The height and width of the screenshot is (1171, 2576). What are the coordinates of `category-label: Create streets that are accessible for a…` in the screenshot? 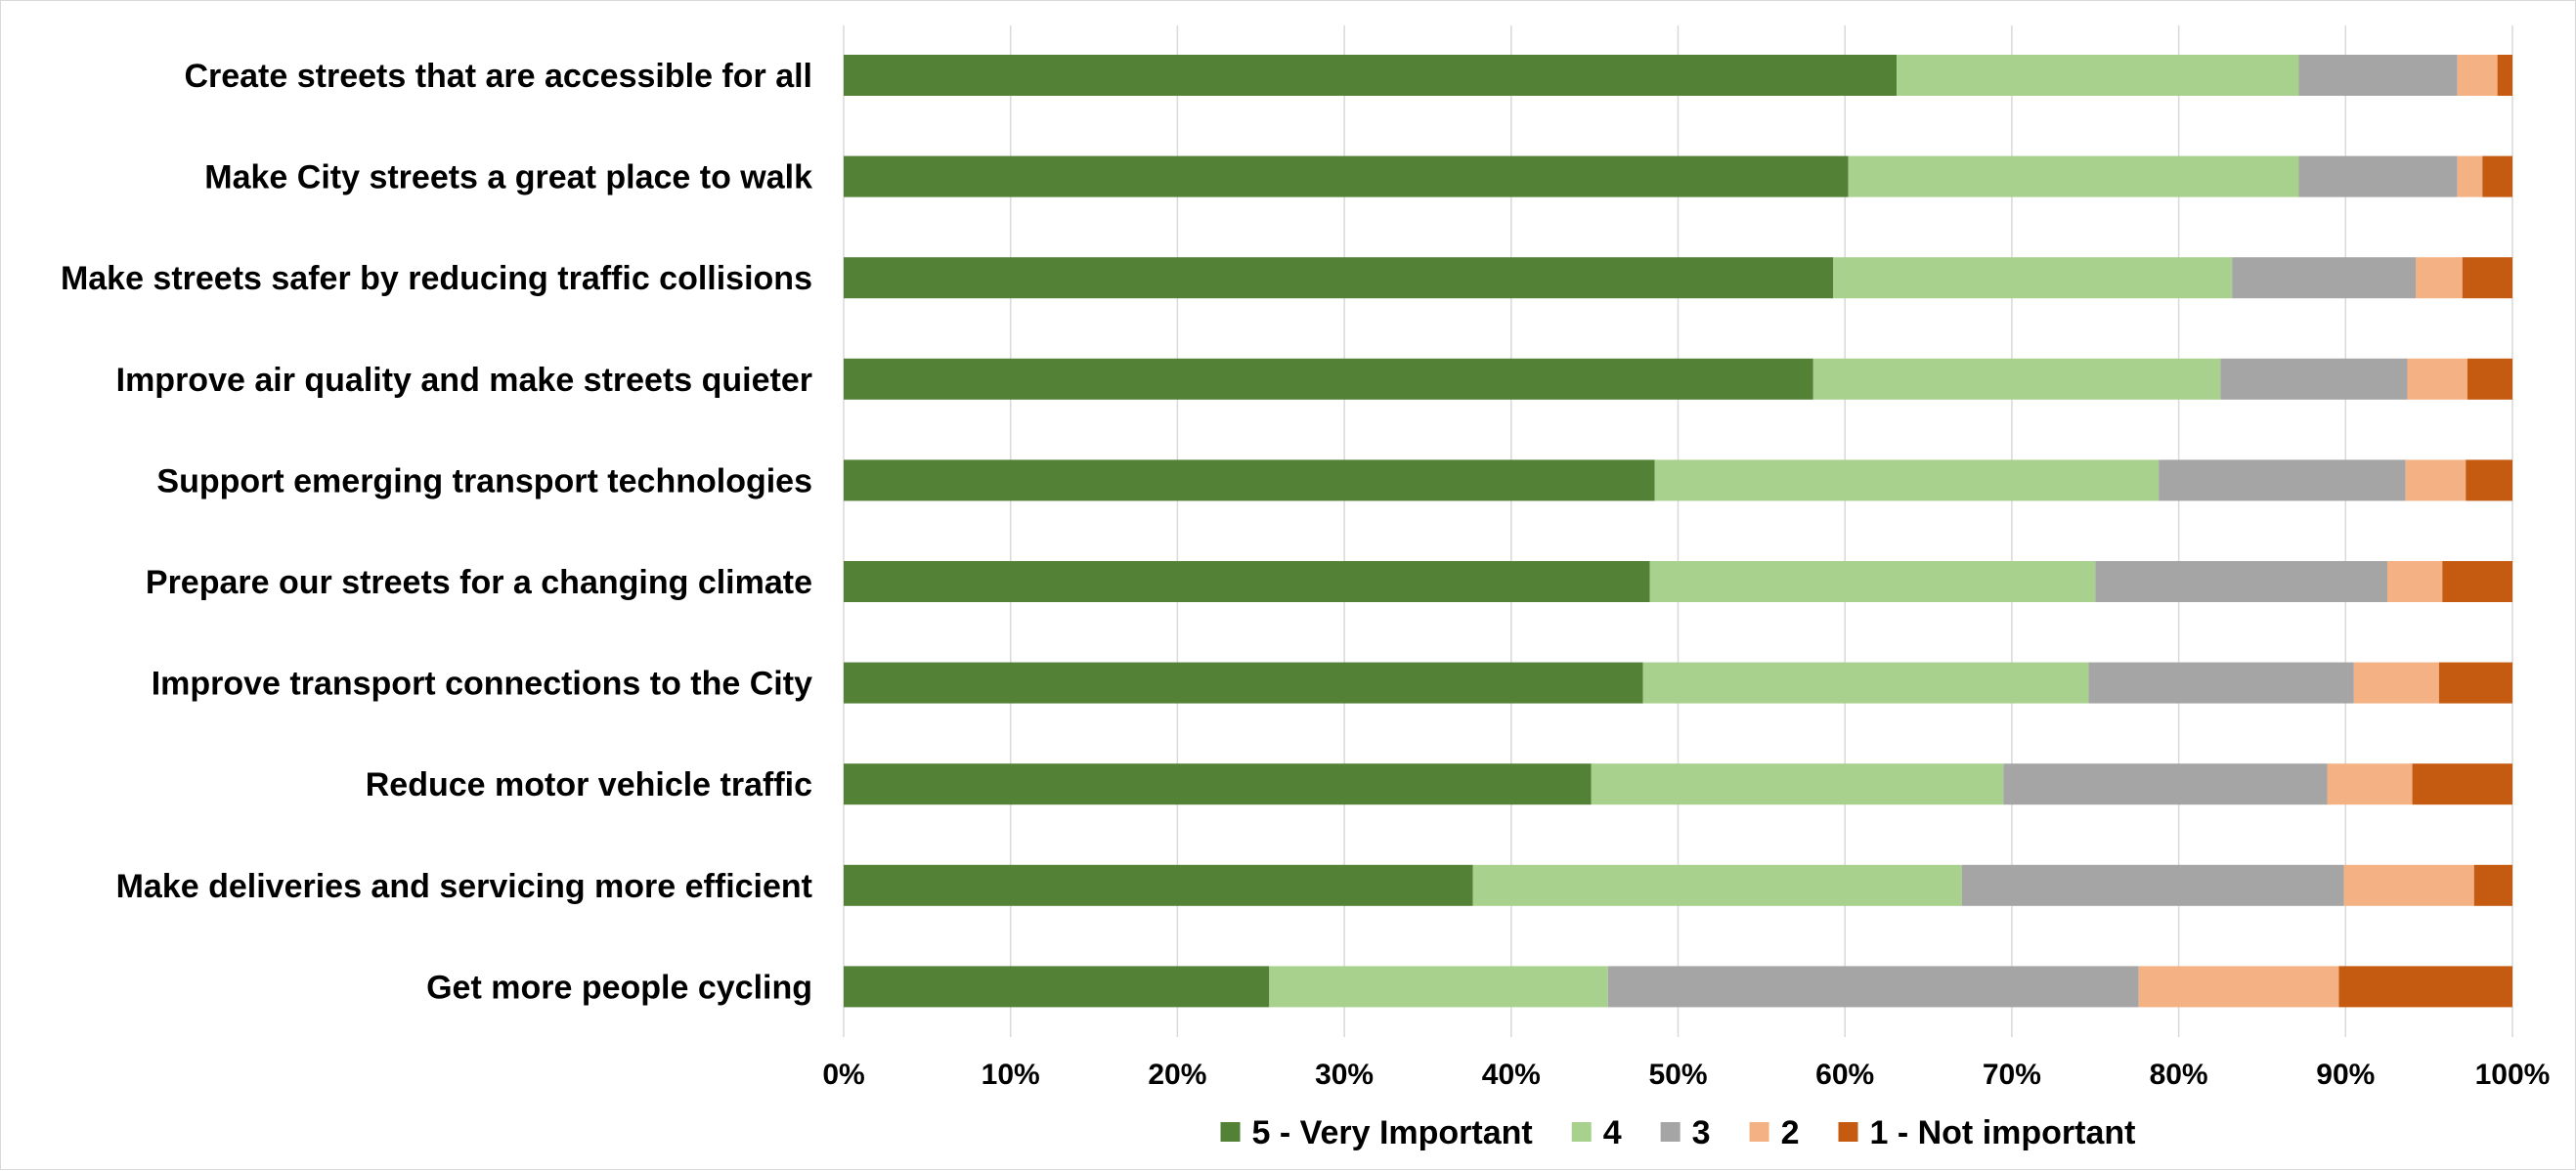 It's located at (498, 76).